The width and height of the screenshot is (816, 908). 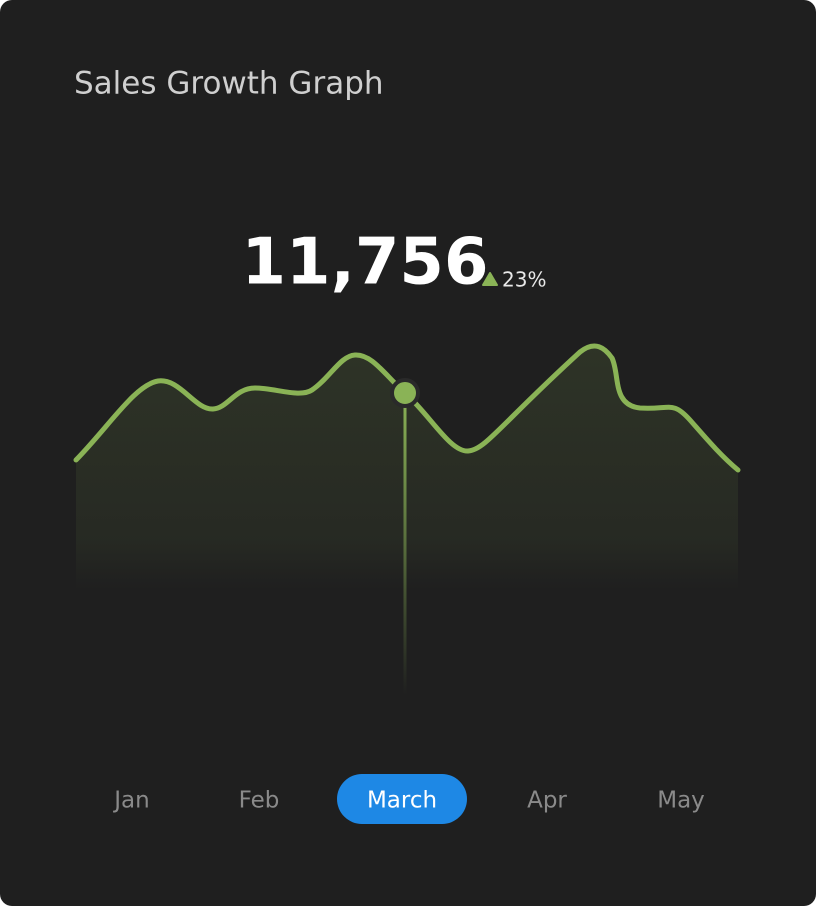 I want to click on focus-dot, so click(x=405, y=393).